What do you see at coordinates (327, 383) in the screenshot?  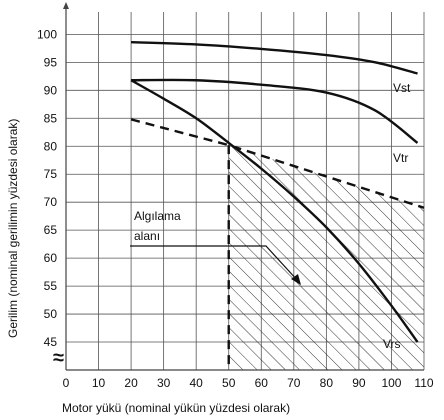 I see `x-tick-label: 80` at bounding box center [327, 383].